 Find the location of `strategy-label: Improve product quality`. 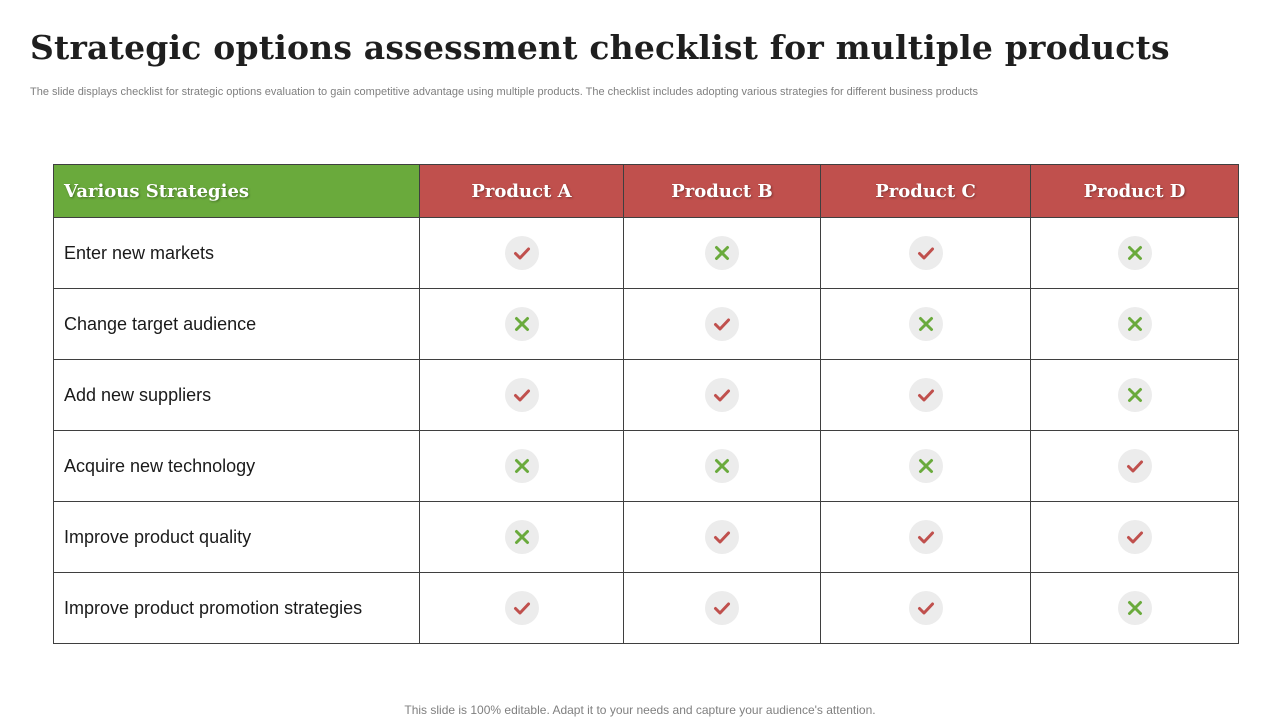

strategy-label: Improve product quality is located at coordinates (236, 537).